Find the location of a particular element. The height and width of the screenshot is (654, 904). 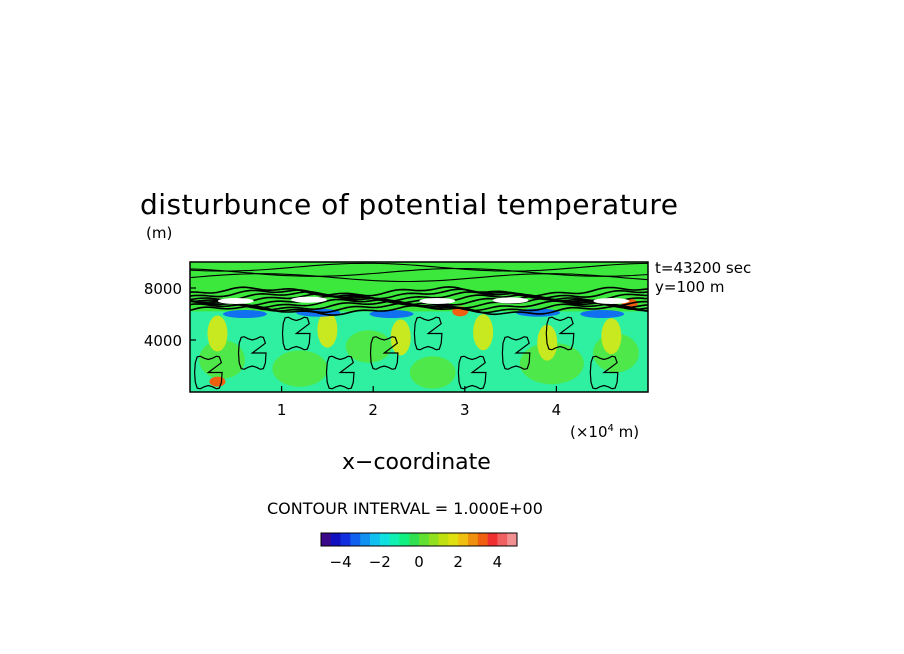

colorbar-tick-label: 4 is located at coordinates (498, 562).